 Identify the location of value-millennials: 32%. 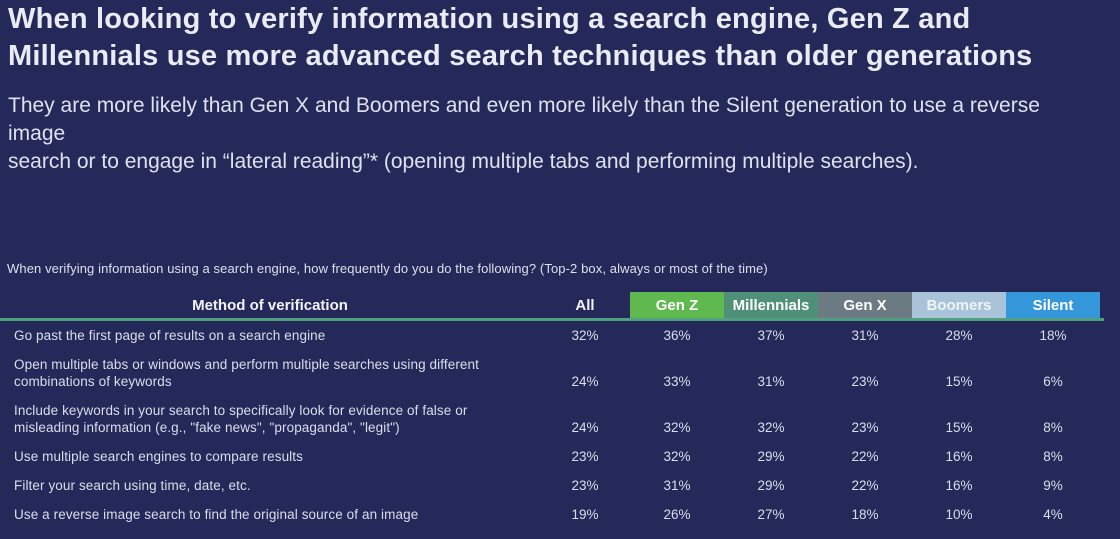
(771, 427).